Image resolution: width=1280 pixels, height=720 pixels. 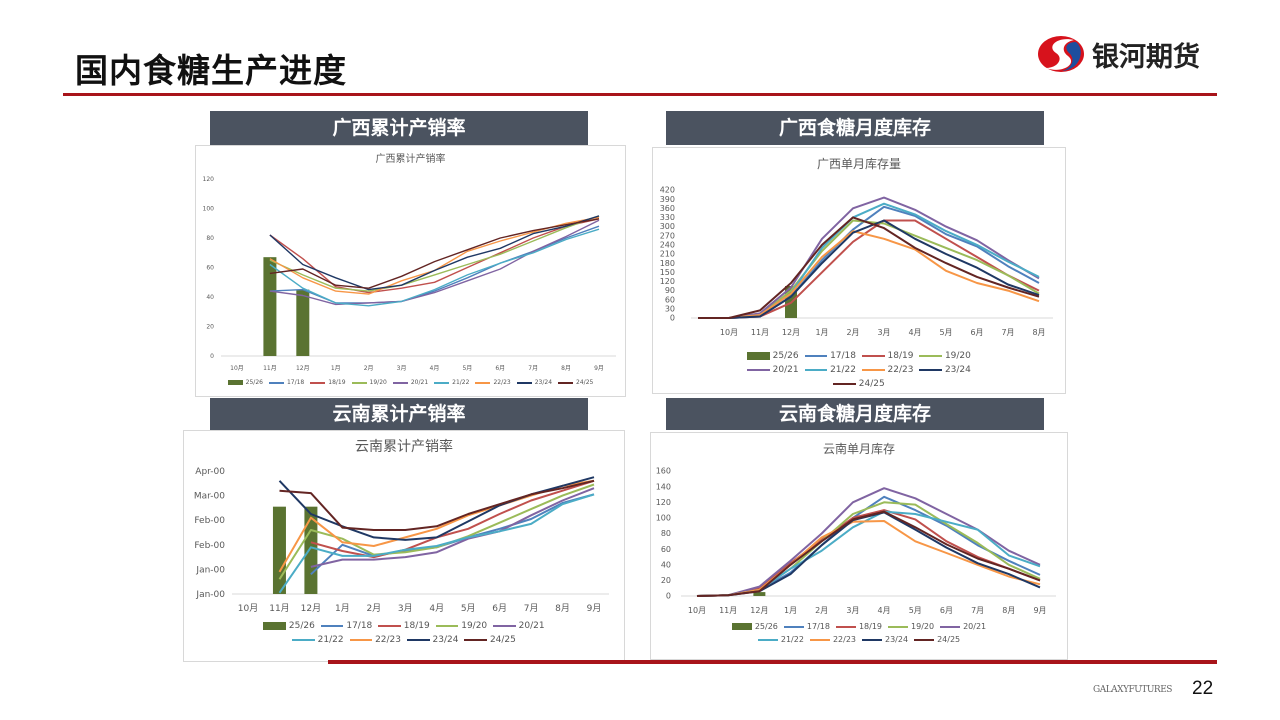 I want to click on y-tick-label: 90, so click(x=670, y=290).